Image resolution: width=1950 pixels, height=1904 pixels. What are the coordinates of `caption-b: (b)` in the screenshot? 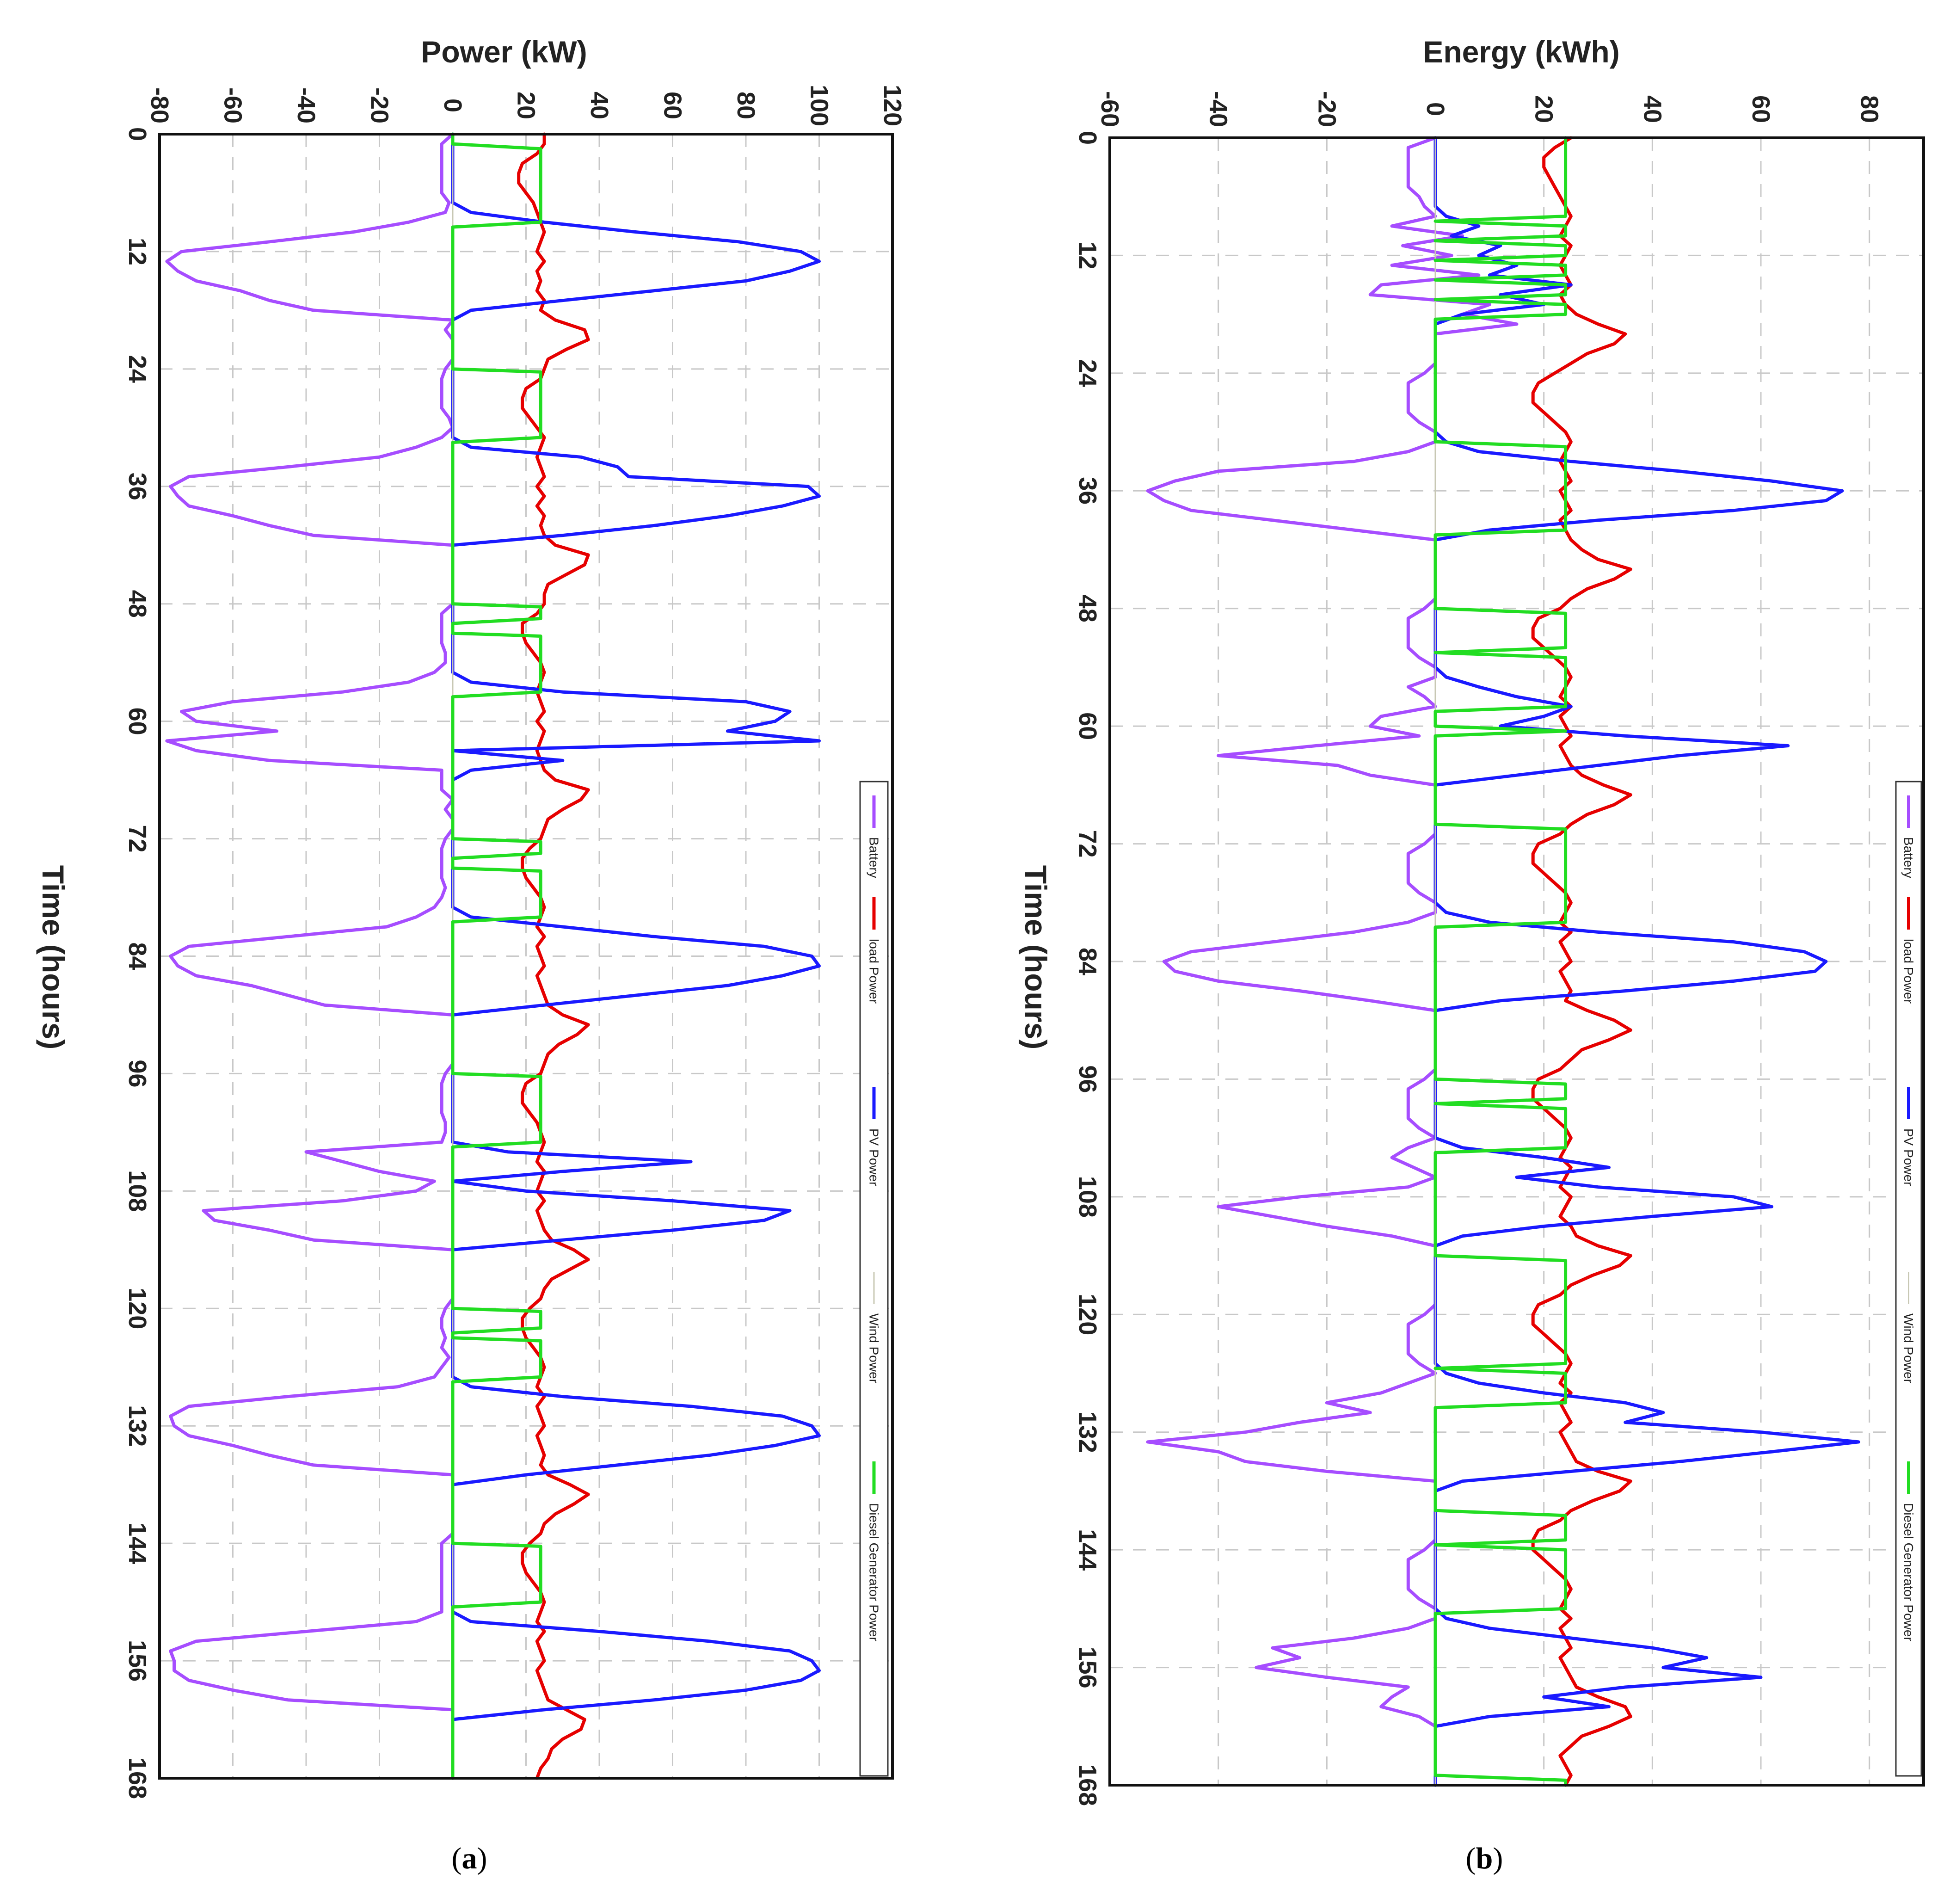 It's located at (1484, 1858).